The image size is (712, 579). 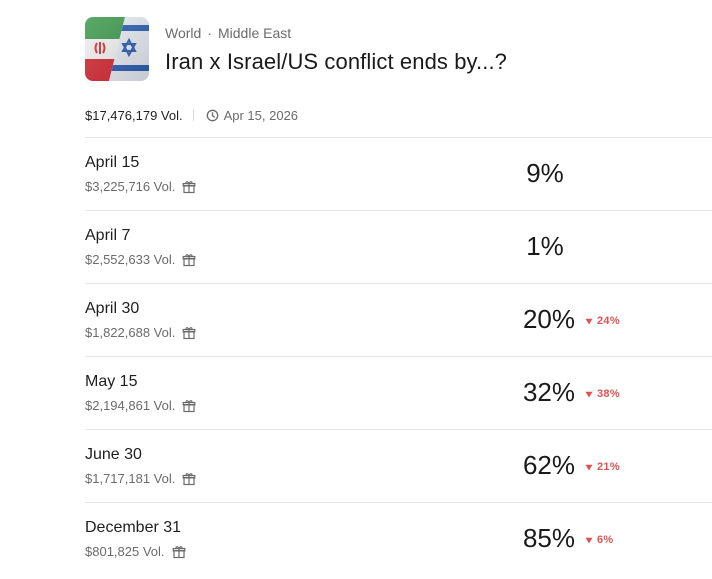 I want to click on outcome-volume-line: $801,825 Vol., so click(x=135, y=551).